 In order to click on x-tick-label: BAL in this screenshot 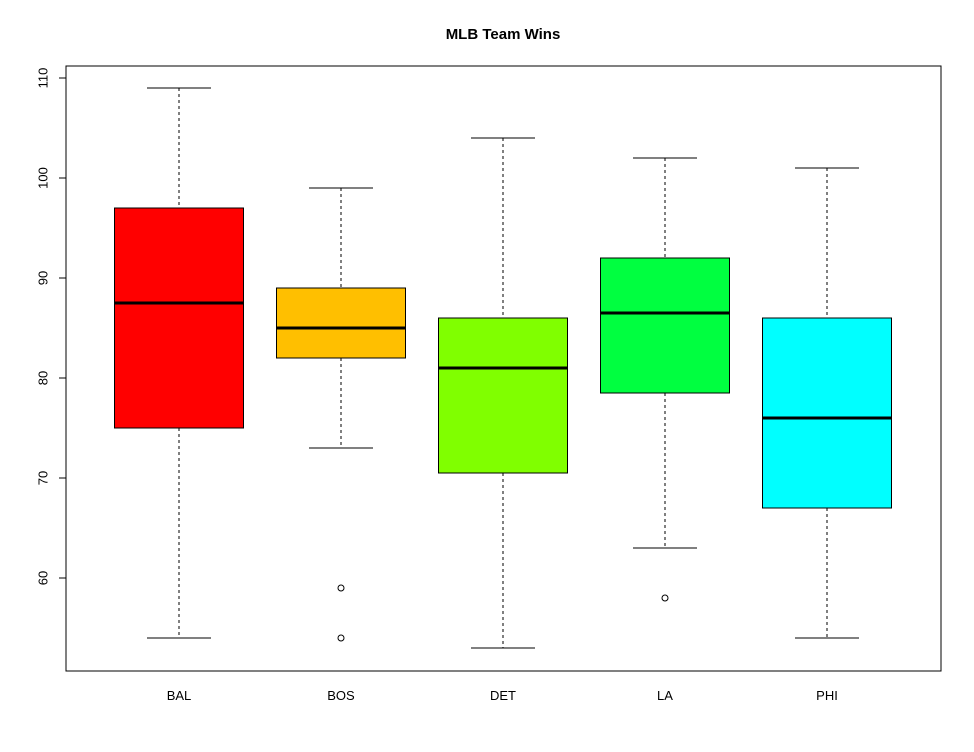, I will do `click(179, 695)`.